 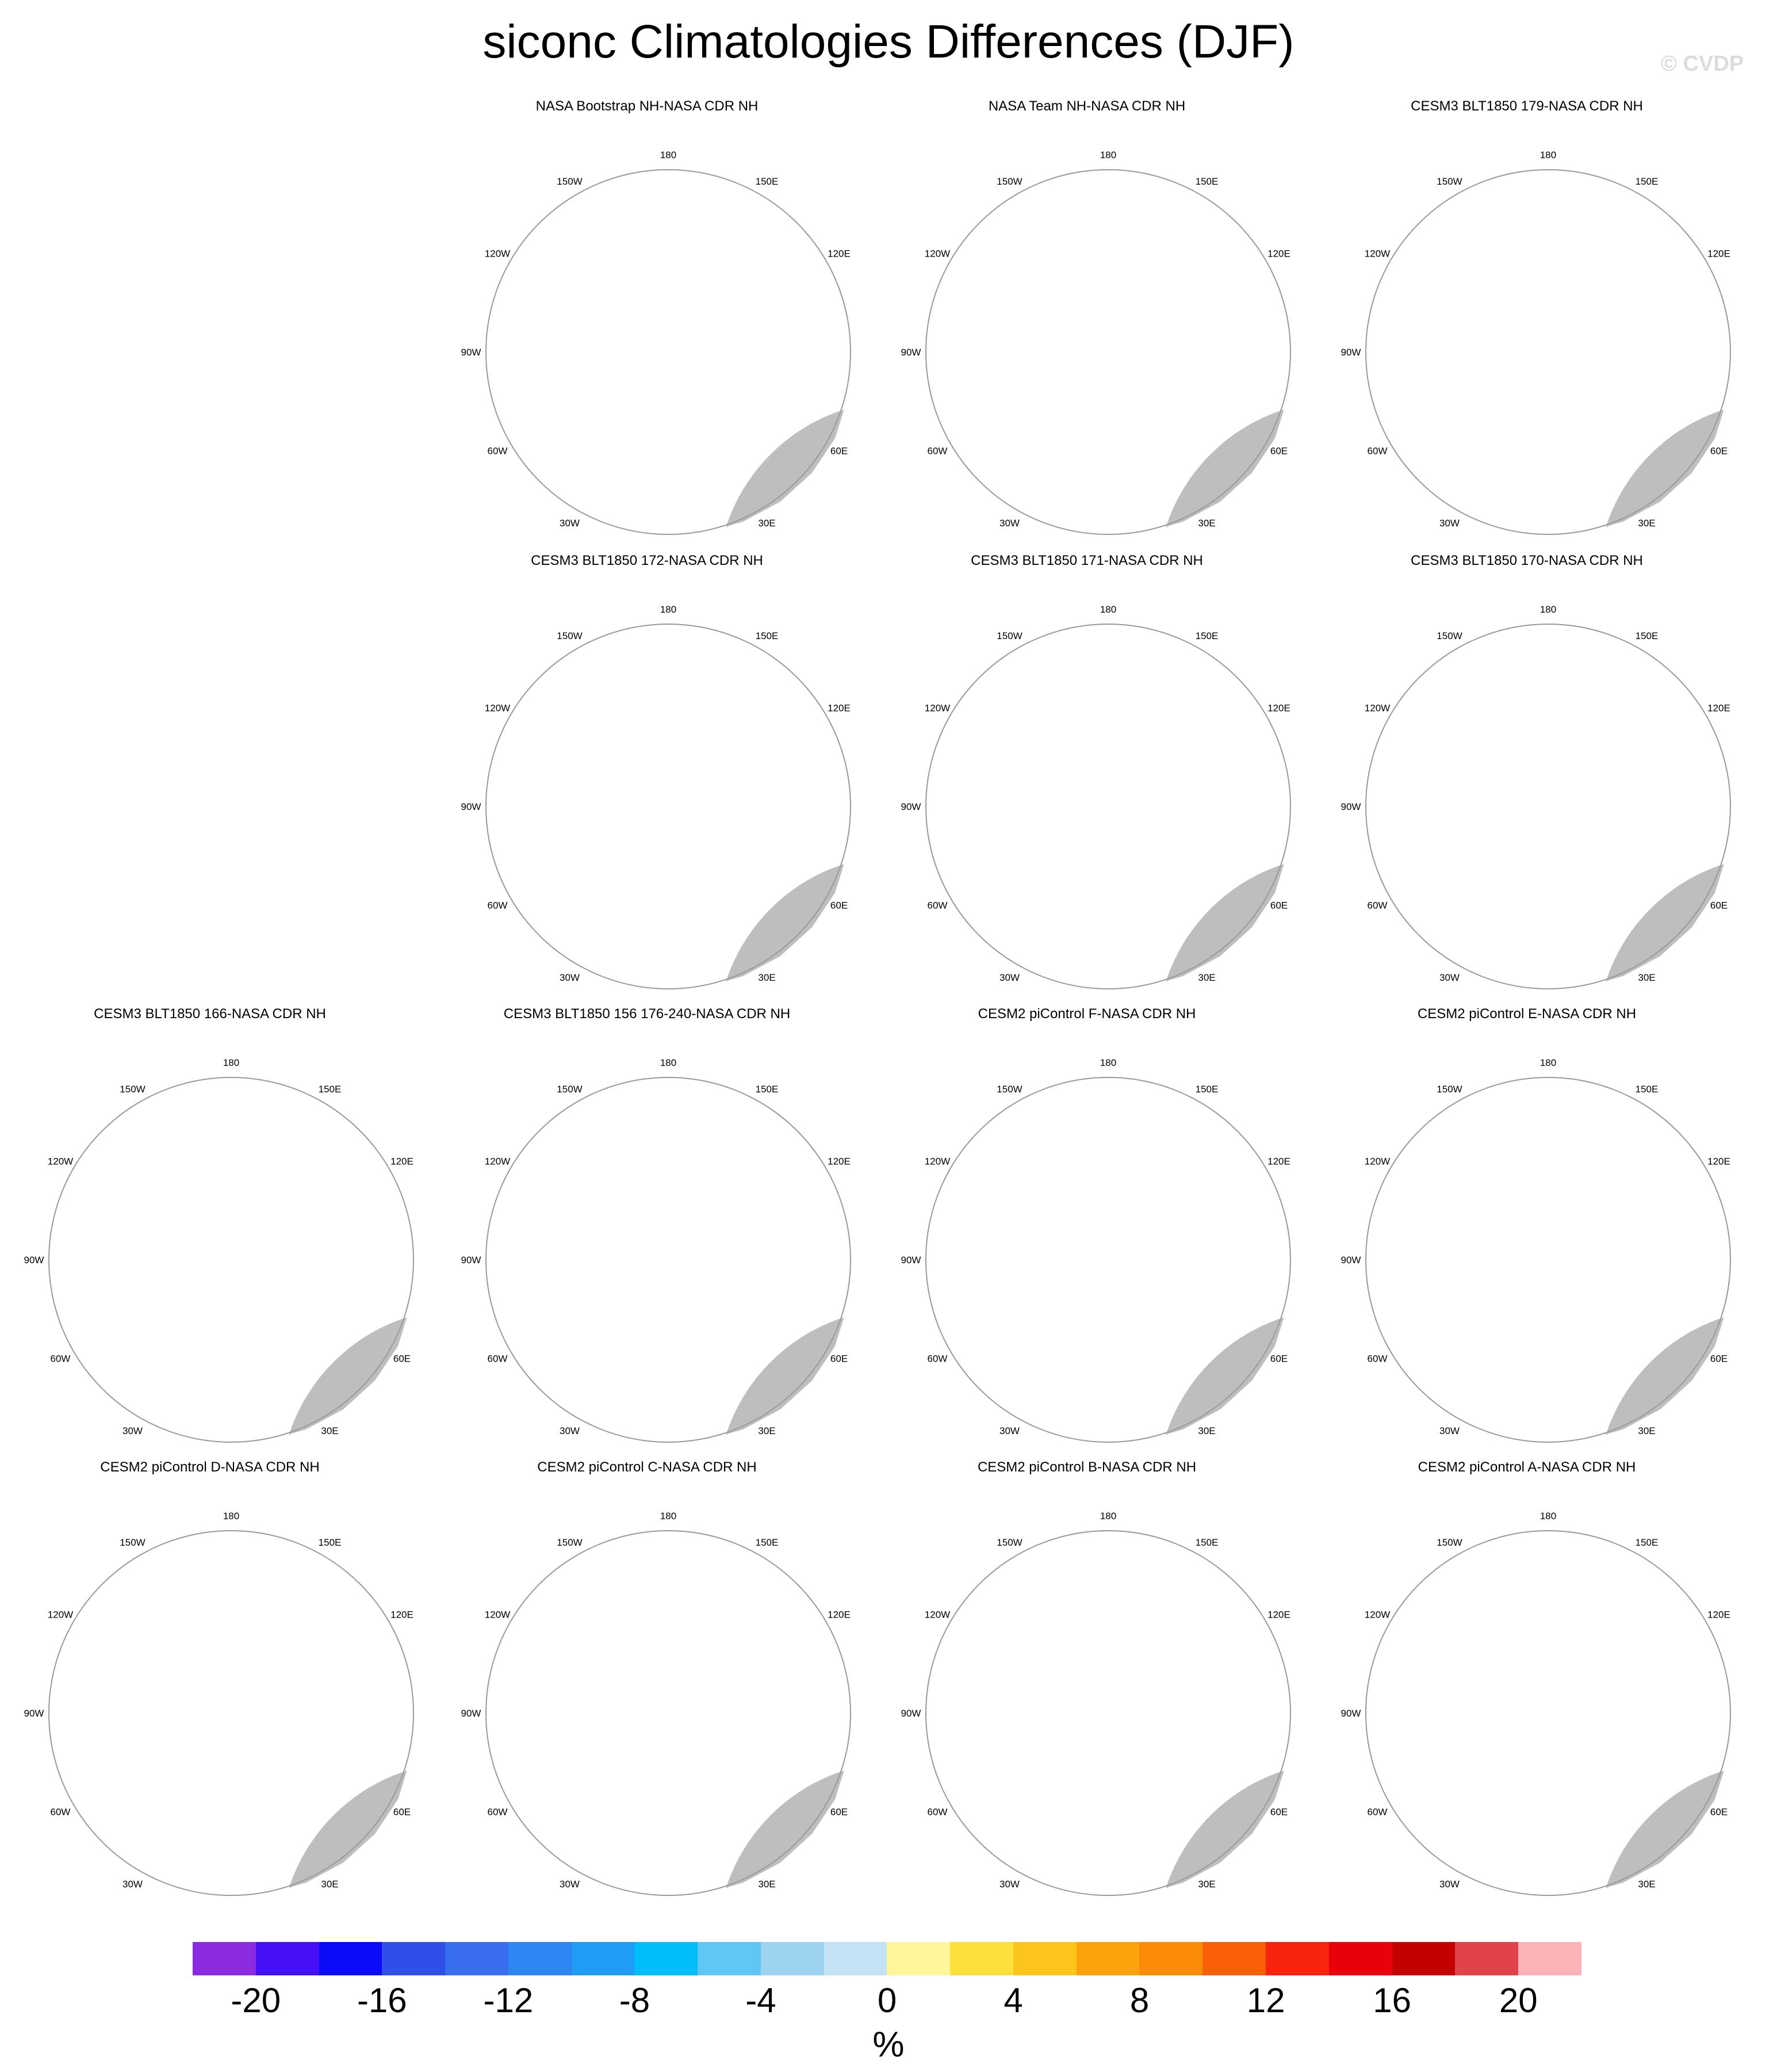 What do you see at coordinates (647, 1014) in the screenshot?
I see `panel-title: CESM3 BLT1850 156 176-240-NASA CDR NH` at bounding box center [647, 1014].